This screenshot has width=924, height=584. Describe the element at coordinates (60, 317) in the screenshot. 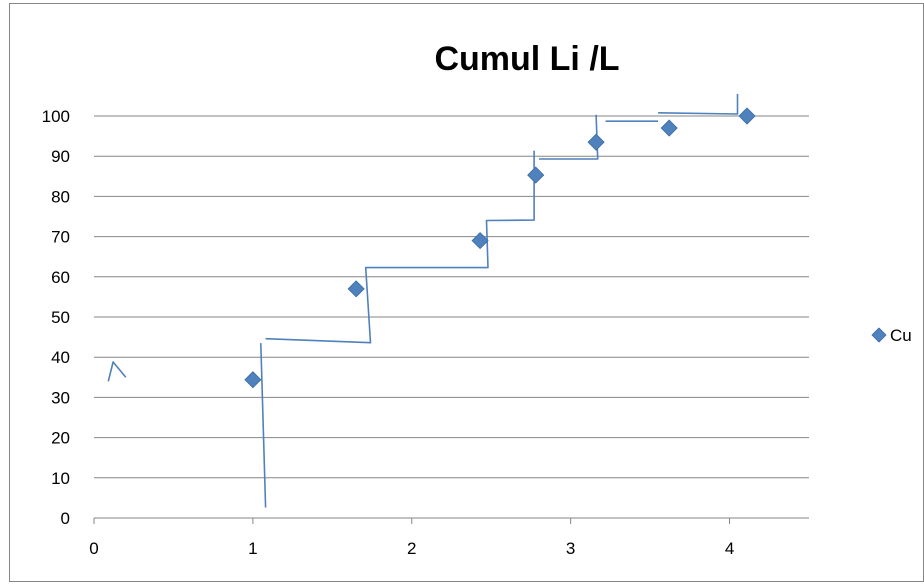

I see `y-tick-label: 50` at that location.